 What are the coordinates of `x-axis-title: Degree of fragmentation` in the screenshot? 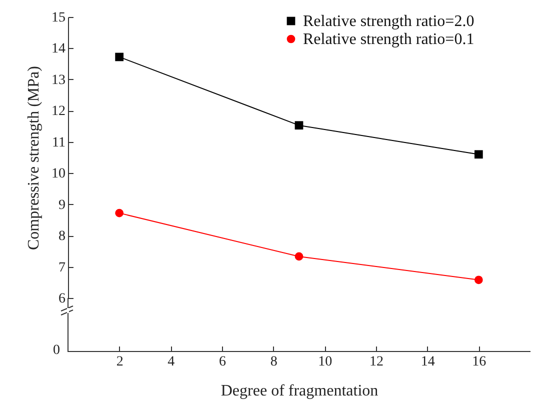 It's located at (299, 391).